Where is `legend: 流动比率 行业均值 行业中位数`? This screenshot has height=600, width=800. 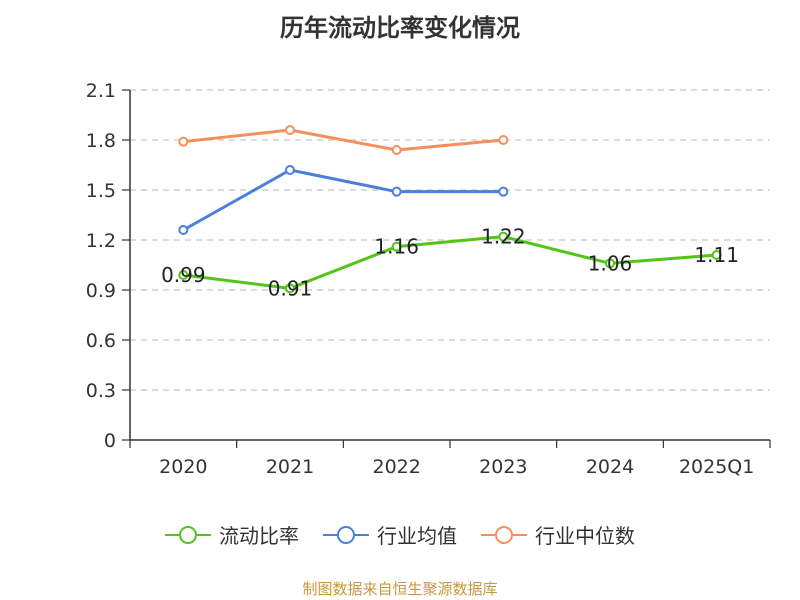 legend: 流动比率 行业均值 行业中位数 is located at coordinates (400, 534).